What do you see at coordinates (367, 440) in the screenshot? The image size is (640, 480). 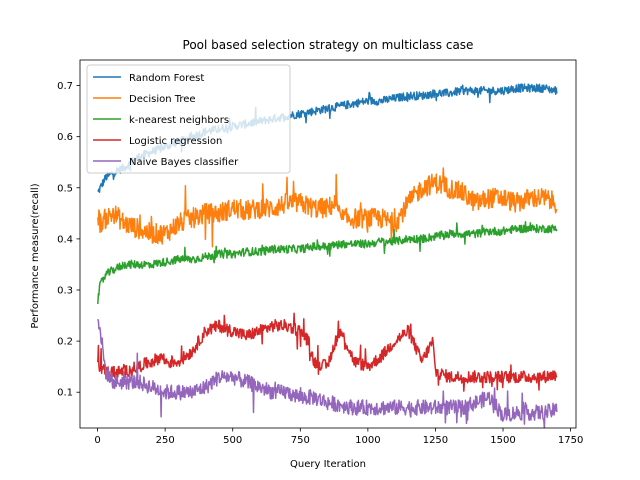 I see `x-tick-label: 1000` at bounding box center [367, 440].